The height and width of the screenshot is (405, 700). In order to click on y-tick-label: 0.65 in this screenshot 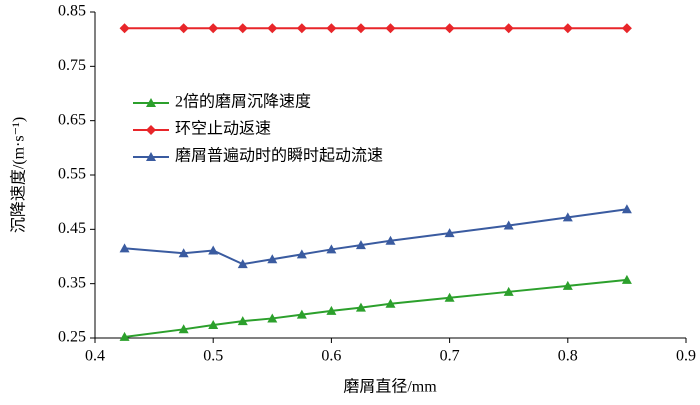, I will do `click(72, 119)`.